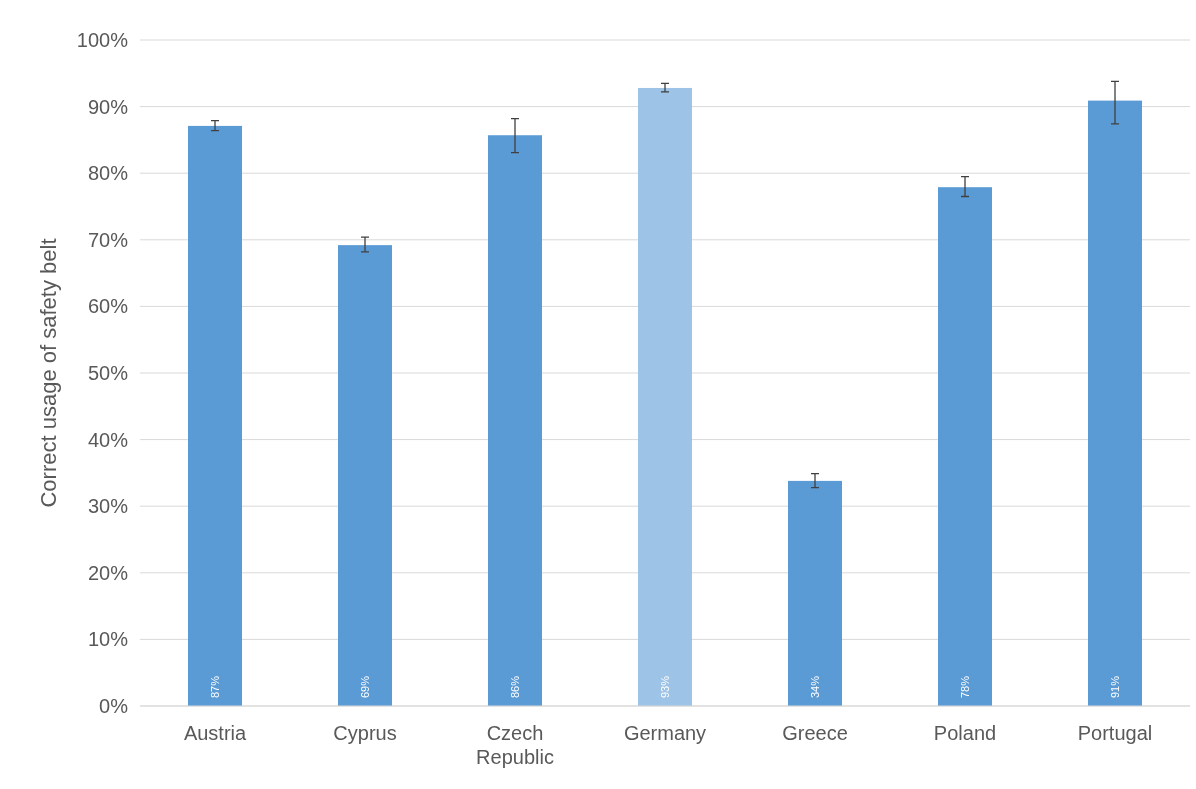  I want to click on y-tick-label: 20%, so click(108, 572).